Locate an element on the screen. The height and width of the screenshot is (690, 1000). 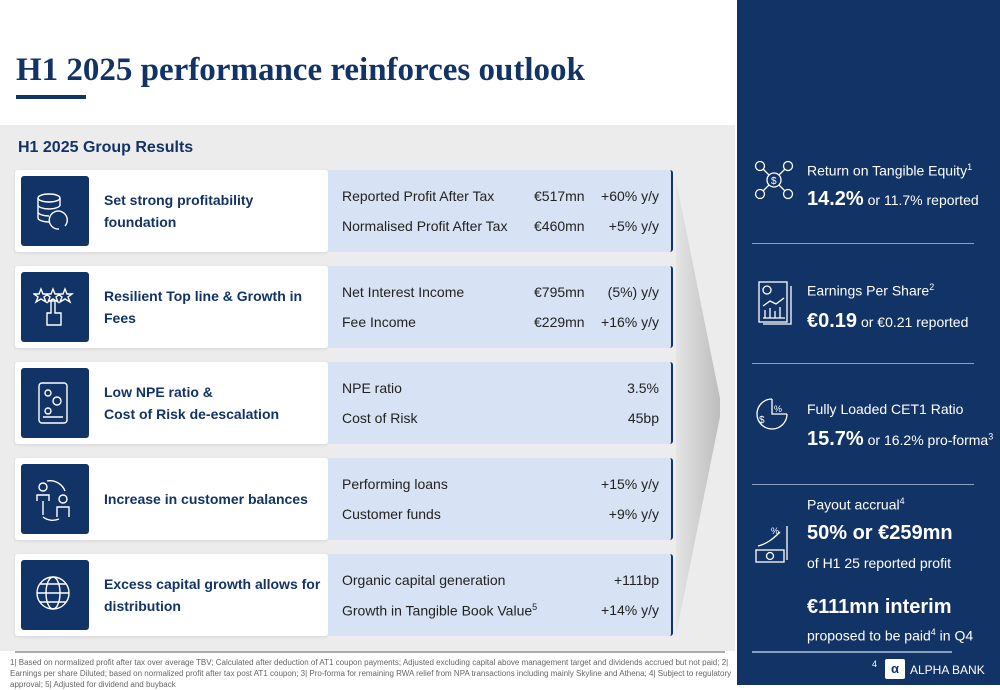
payout-label: Payout accrual4 is located at coordinates (856, 504).